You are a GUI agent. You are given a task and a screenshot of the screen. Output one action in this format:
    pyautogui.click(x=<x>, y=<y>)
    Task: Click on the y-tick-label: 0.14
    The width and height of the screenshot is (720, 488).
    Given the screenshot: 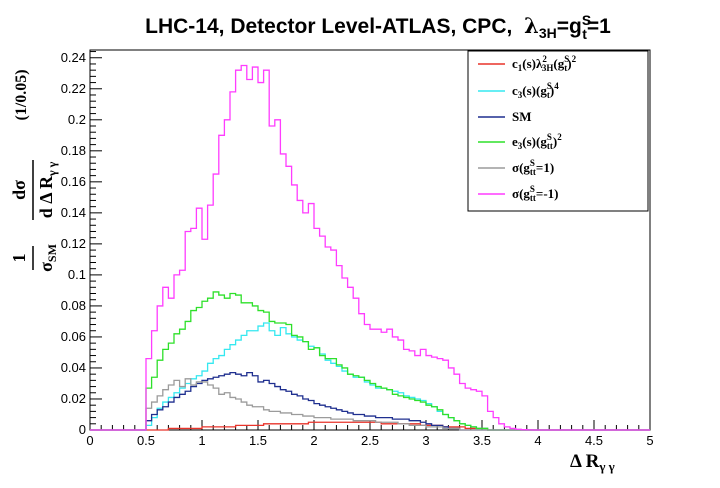 What is the action you would take?
    pyautogui.click(x=73, y=212)
    